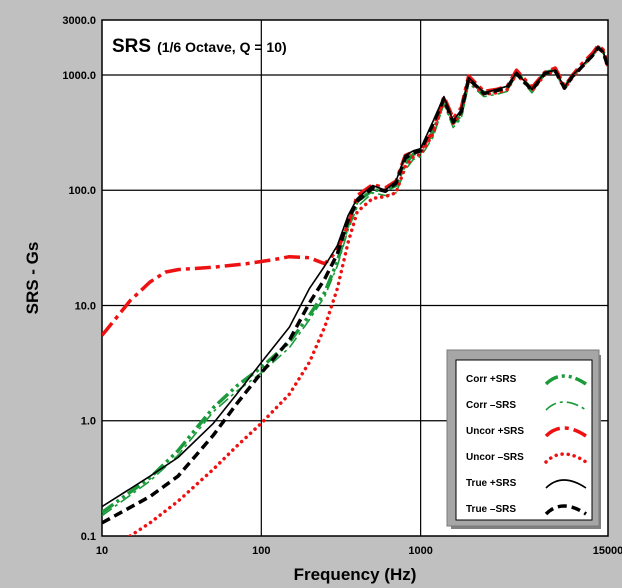 Image resolution: width=622 pixels, height=588 pixels. Describe the element at coordinates (32, 278) in the screenshot. I see `y-axis-label: SRS - Gs` at that location.